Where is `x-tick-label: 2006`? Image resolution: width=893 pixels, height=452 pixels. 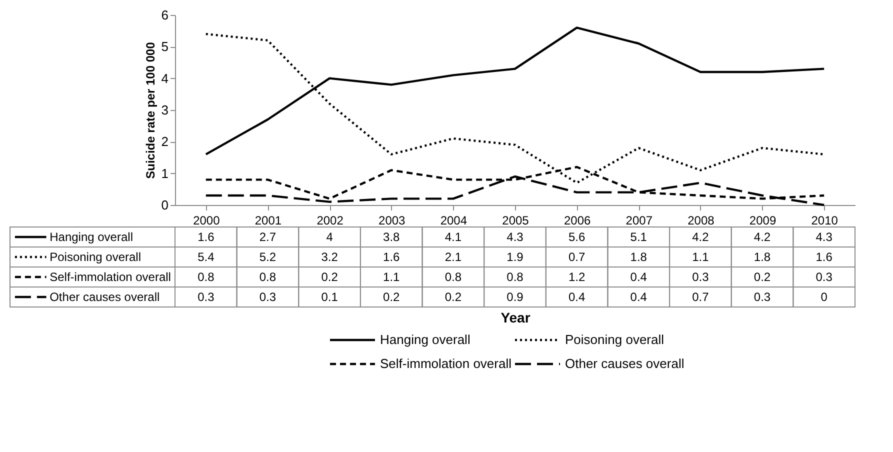
x-tick-label: 2006 is located at coordinates (577, 221).